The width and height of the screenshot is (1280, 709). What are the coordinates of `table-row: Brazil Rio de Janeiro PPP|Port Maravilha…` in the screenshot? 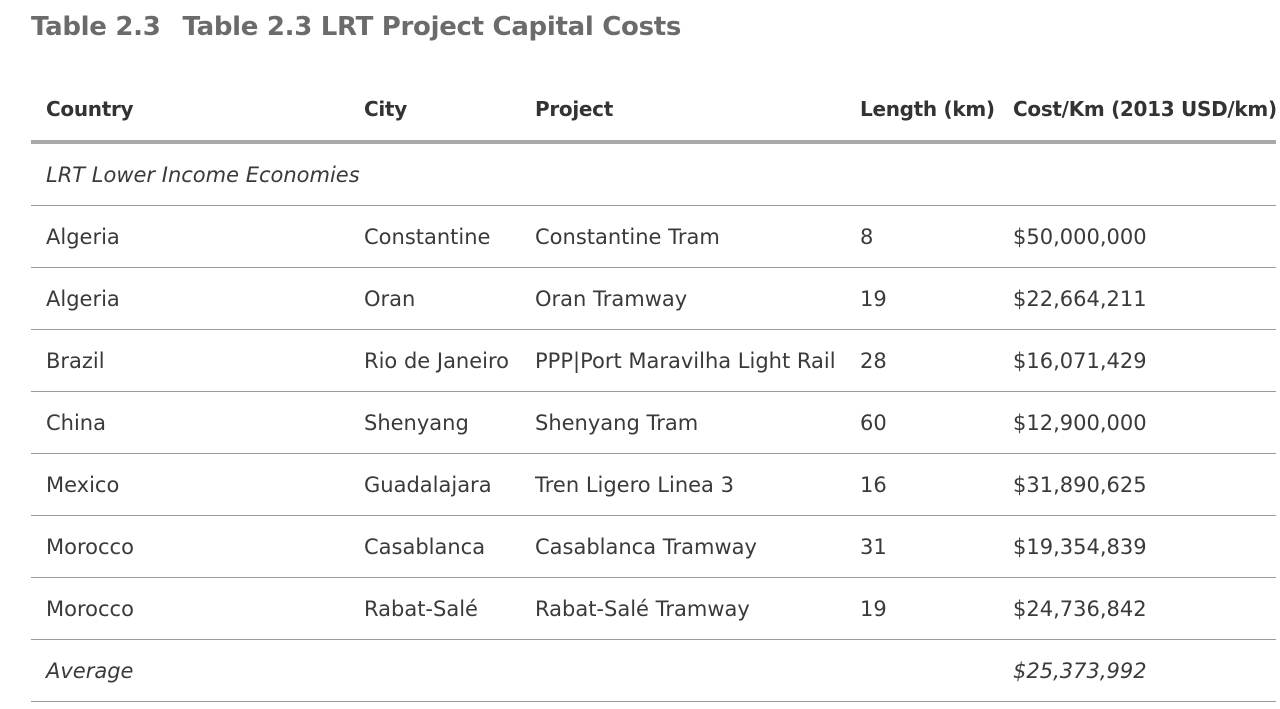 It's located at (653, 361).